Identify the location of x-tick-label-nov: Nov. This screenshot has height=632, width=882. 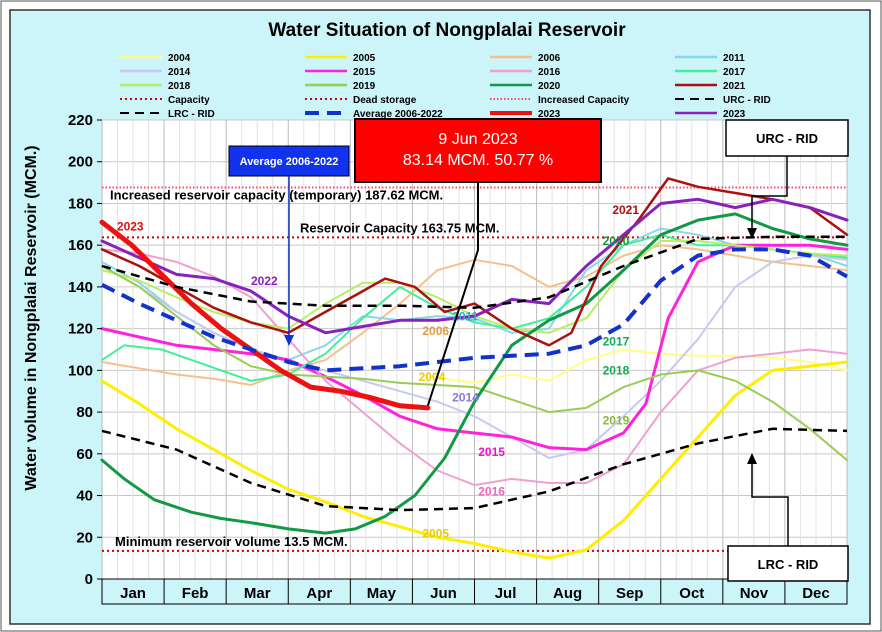
(754, 593).